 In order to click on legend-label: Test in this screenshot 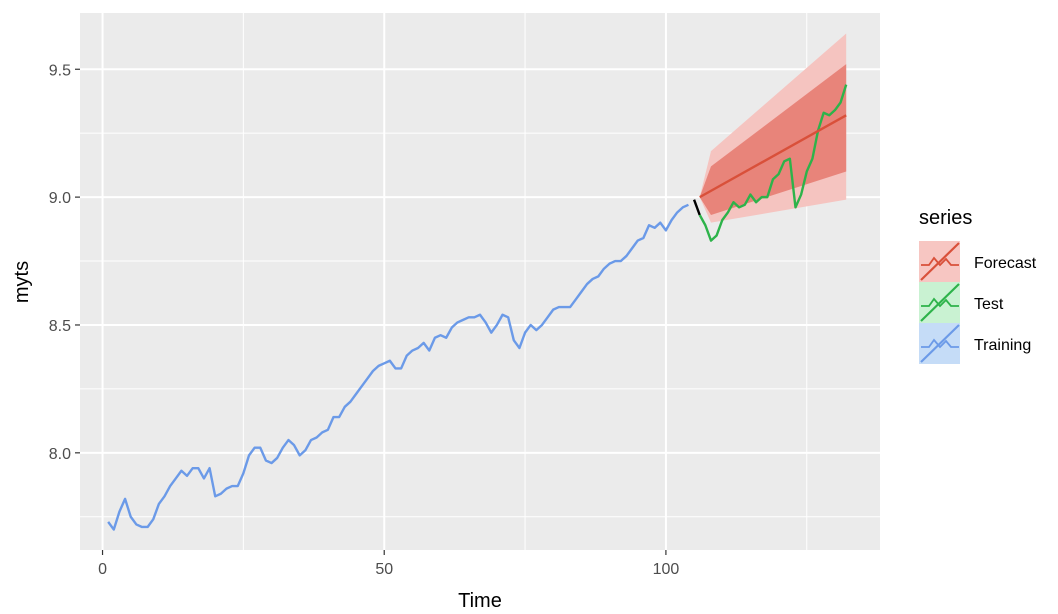, I will do `click(989, 304)`.